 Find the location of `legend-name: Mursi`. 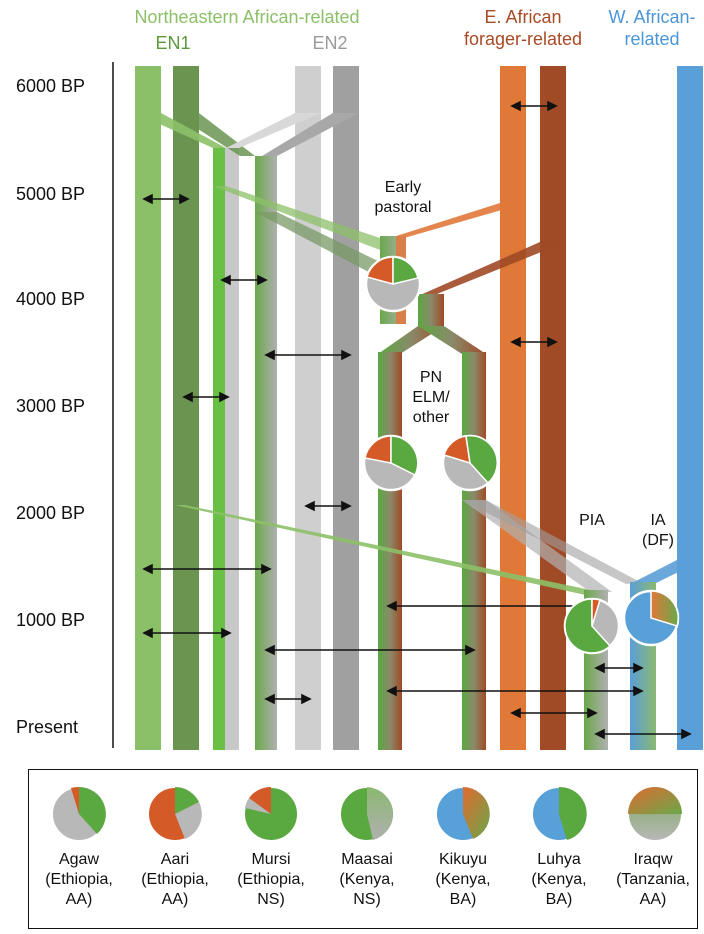

legend-name: Mursi is located at coordinates (271, 859).